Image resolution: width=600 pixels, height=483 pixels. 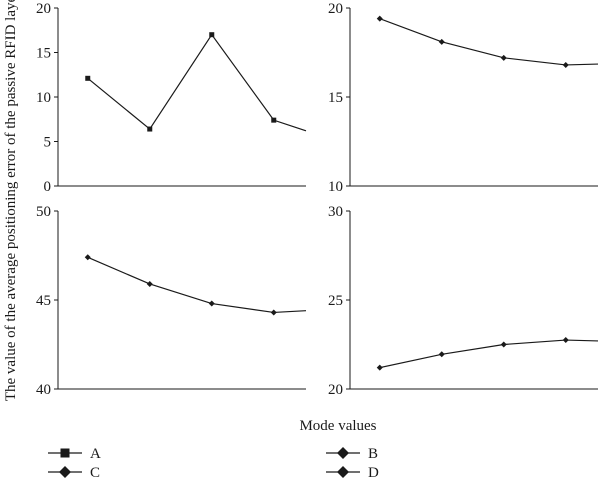 What do you see at coordinates (43, 212) in the screenshot?
I see `y-tick-label: 50` at bounding box center [43, 212].